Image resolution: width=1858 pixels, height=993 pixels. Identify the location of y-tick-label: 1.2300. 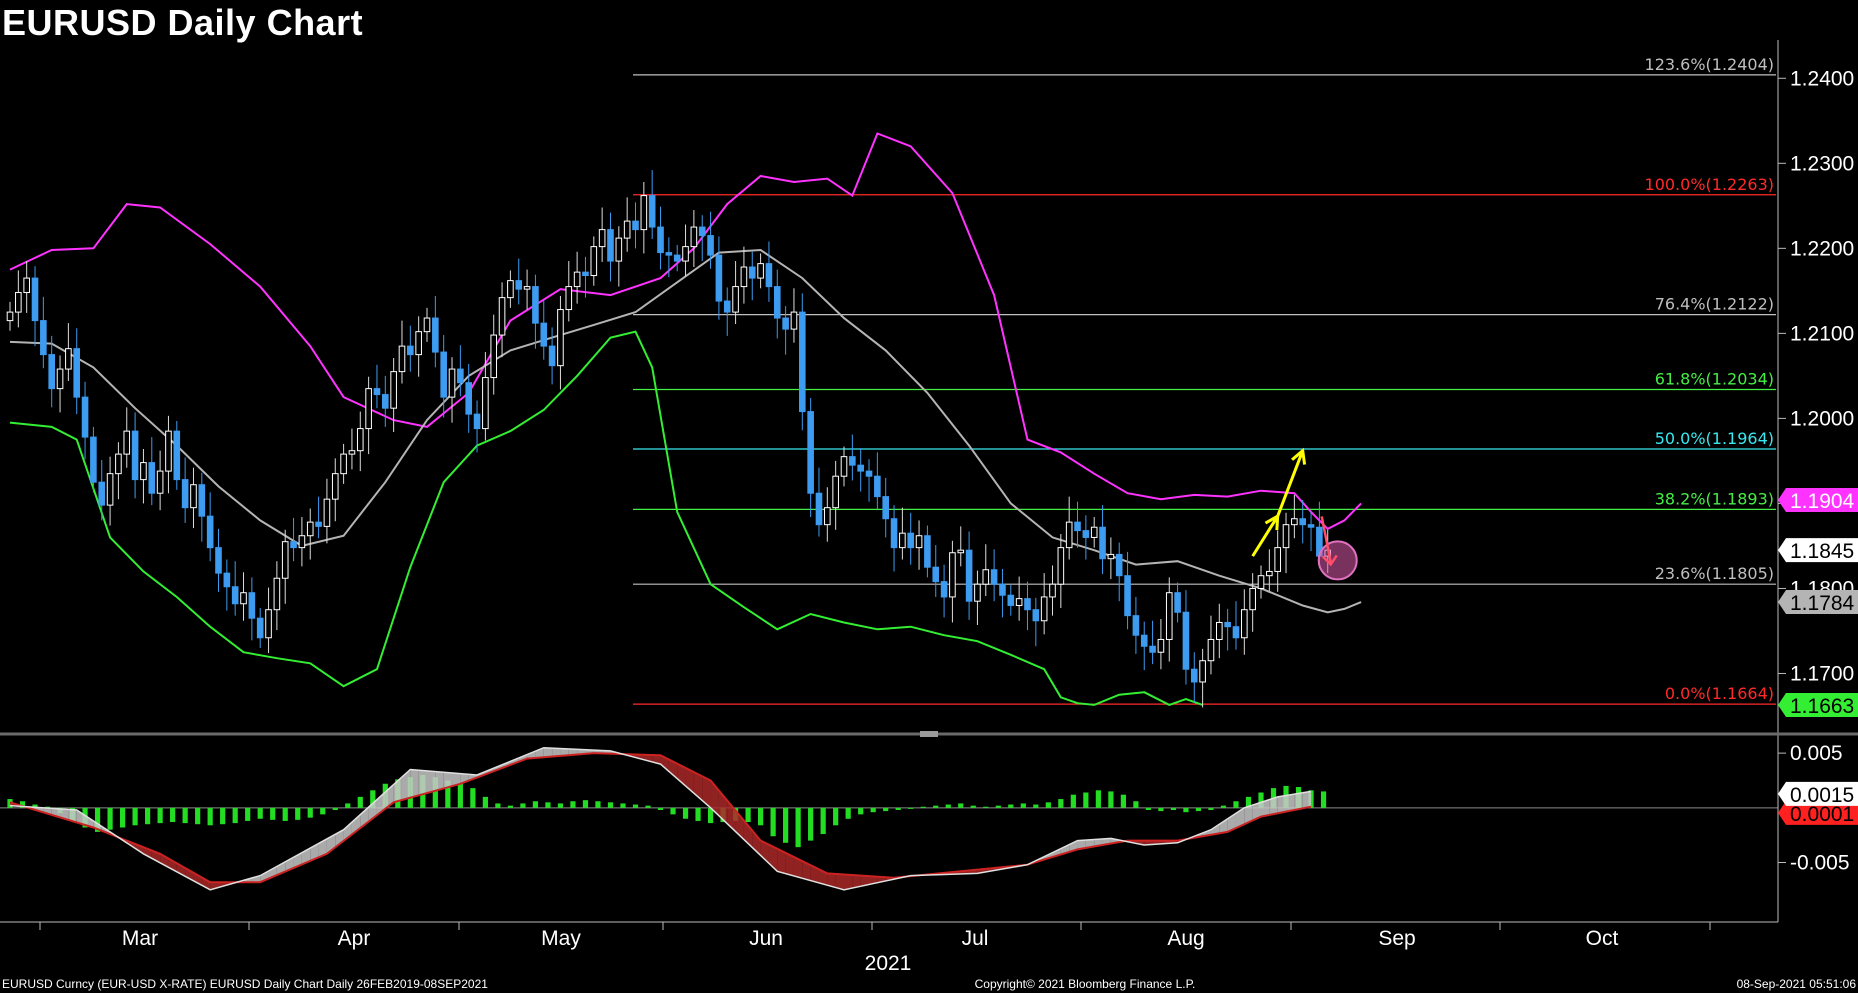
(1822, 163).